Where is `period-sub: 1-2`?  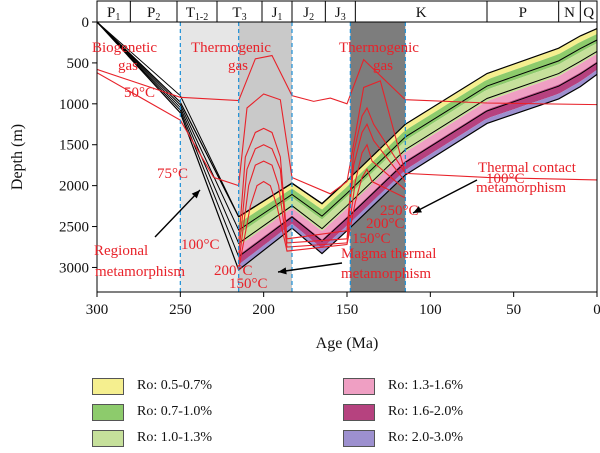
period-sub: 1-2 is located at coordinates (201, 17).